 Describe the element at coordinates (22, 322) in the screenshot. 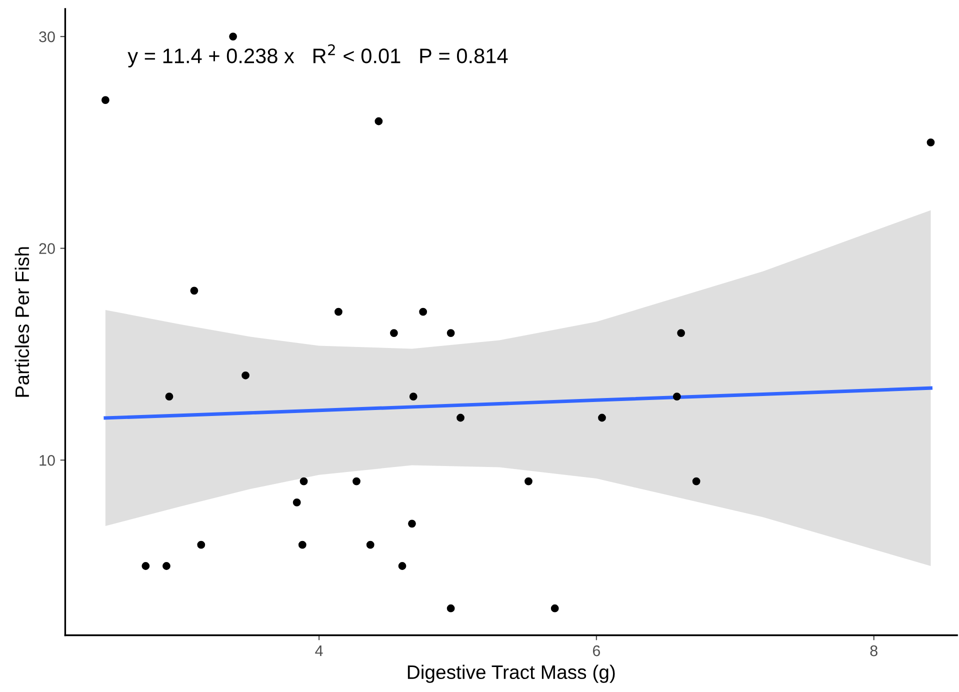

I see `y-axis-title: Particles Per Fish` at that location.